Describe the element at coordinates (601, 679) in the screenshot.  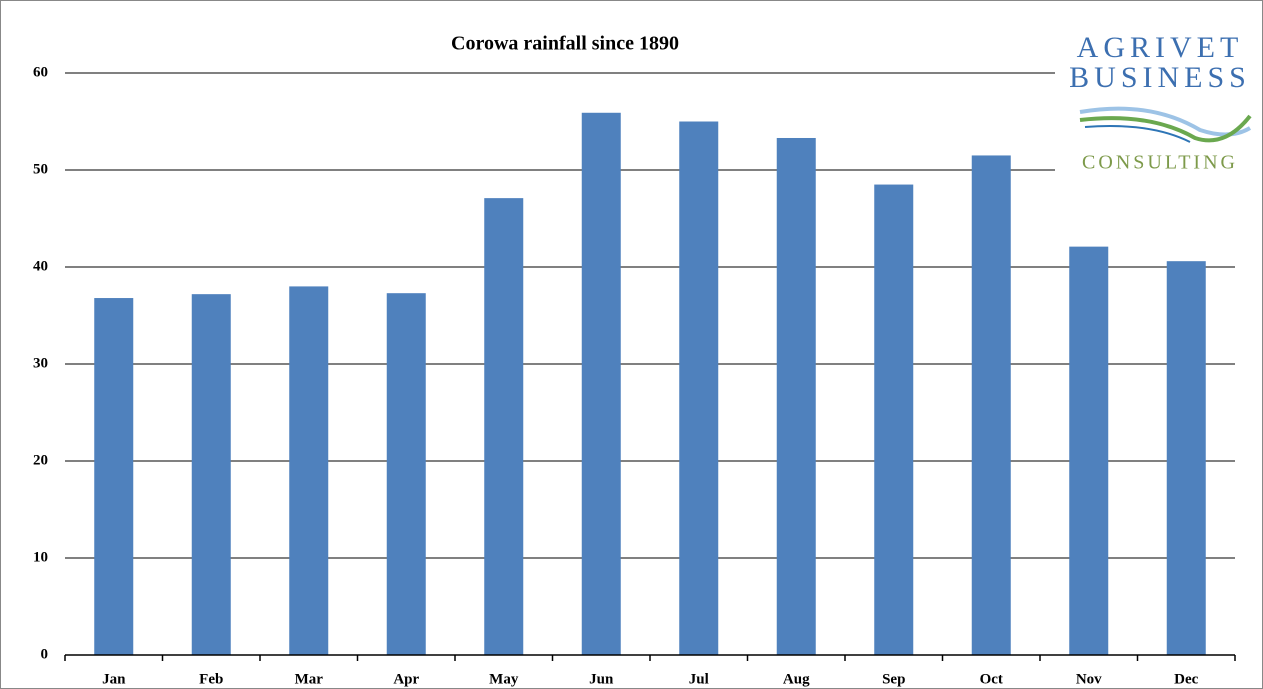
I see `x-tick-label: Jun` at that location.